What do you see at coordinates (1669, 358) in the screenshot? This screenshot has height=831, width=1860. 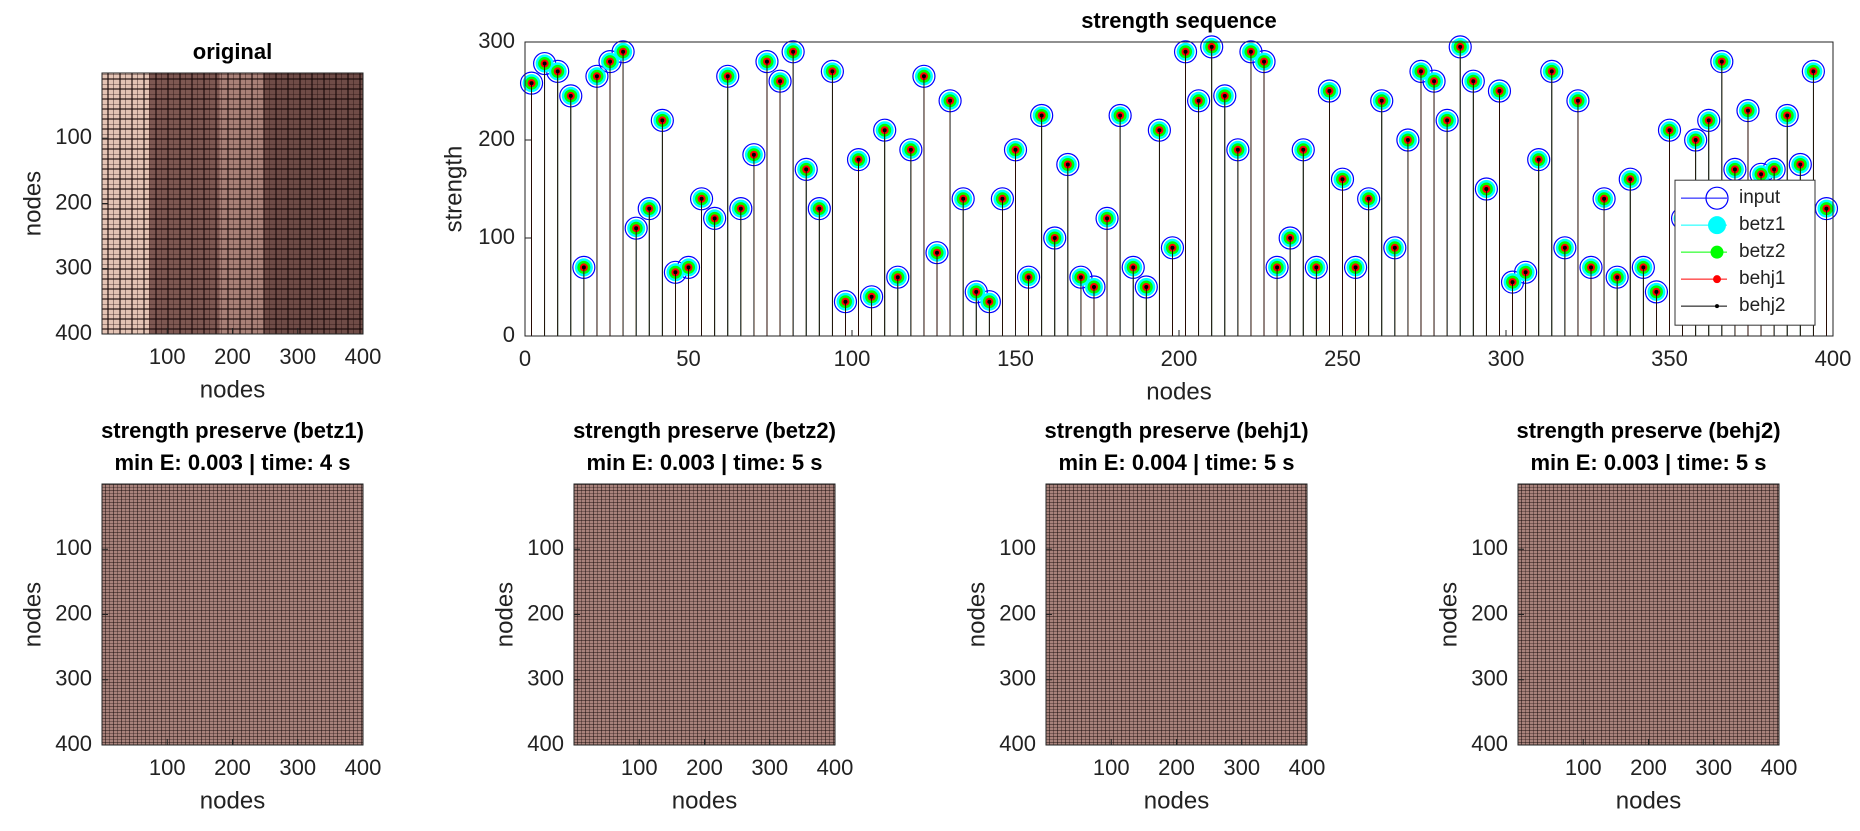 I see `x-tick-label: 350` at bounding box center [1669, 358].